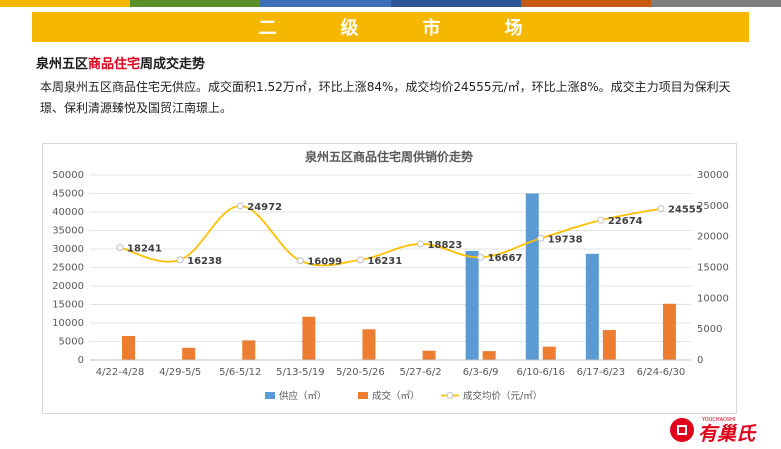 This screenshot has height=449, width=781. Describe the element at coordinates (68, 323) in the screenshot. I see `y-left-tick-label: 10000` at that location.